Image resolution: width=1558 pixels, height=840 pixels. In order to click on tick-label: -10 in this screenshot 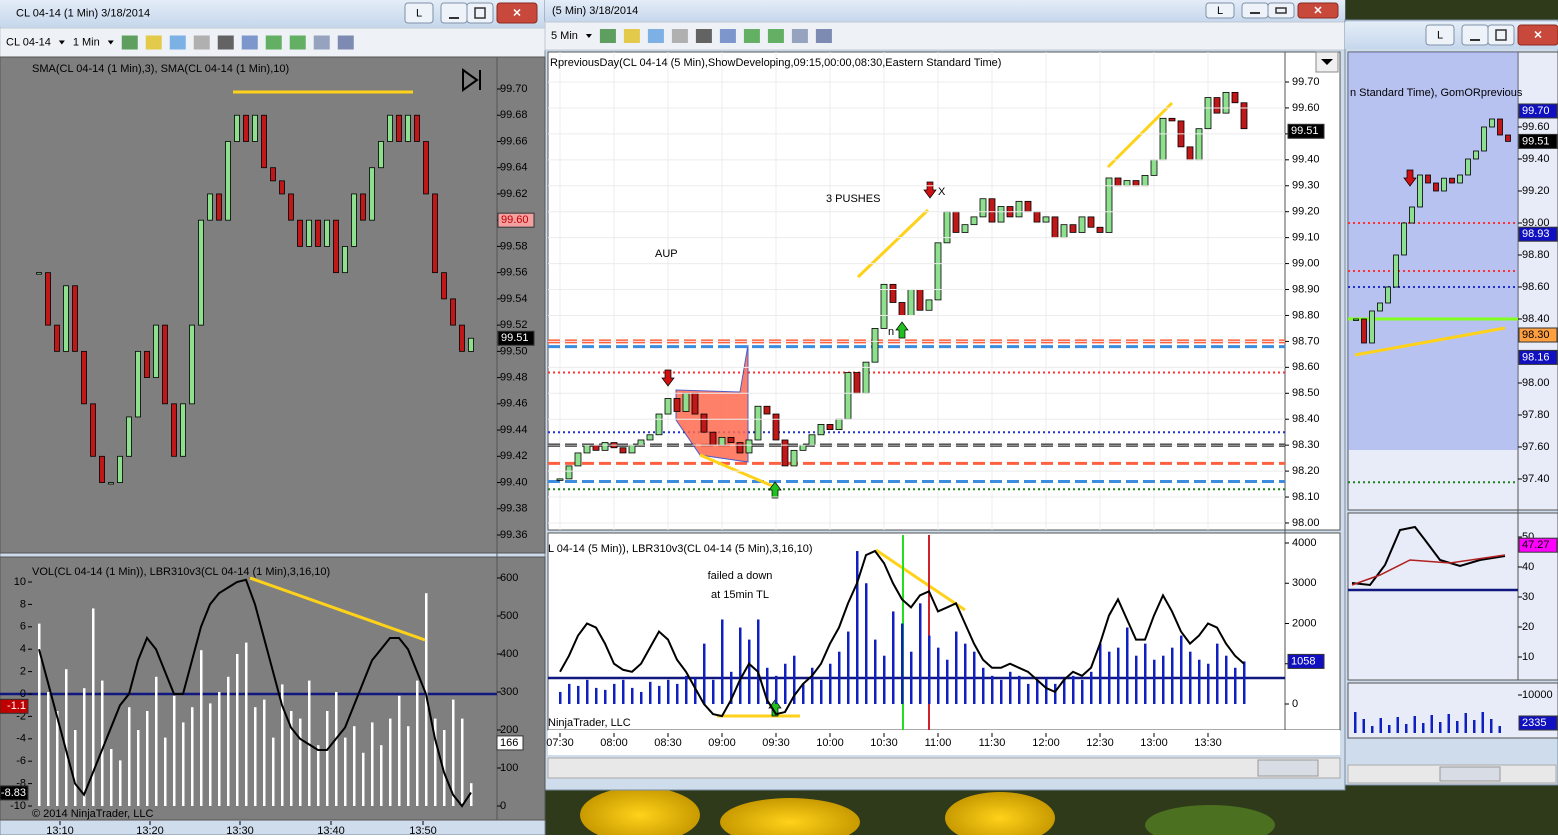, I will do `click(18, 806)`.